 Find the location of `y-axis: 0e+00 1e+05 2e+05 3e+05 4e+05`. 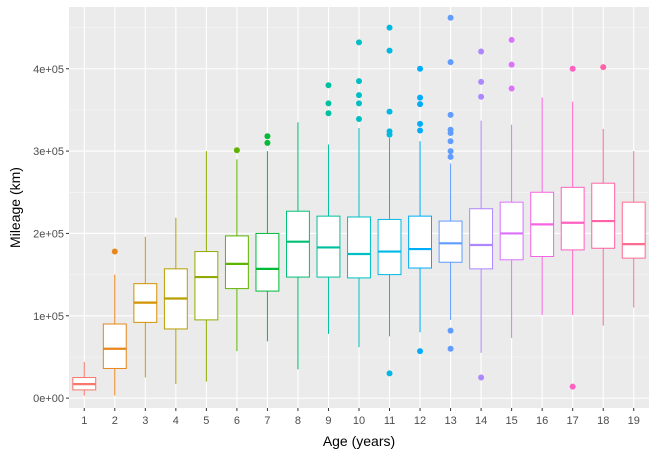

y-axis: 0e+00 1e+05 2e+05 3e+05 4e+05 is located at coordinates (51, 234).